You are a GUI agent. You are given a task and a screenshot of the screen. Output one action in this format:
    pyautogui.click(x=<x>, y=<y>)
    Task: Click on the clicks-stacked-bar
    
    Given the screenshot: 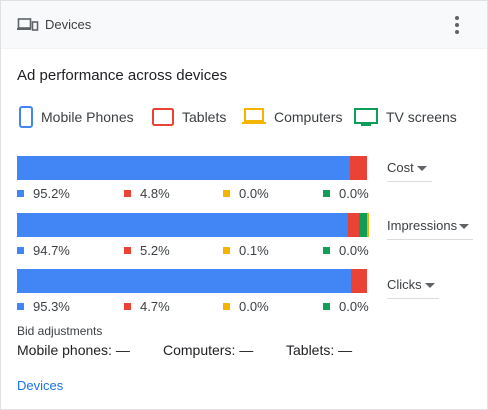 What is the action you would take?
    pyautogui.click(x=192, y=281)
    